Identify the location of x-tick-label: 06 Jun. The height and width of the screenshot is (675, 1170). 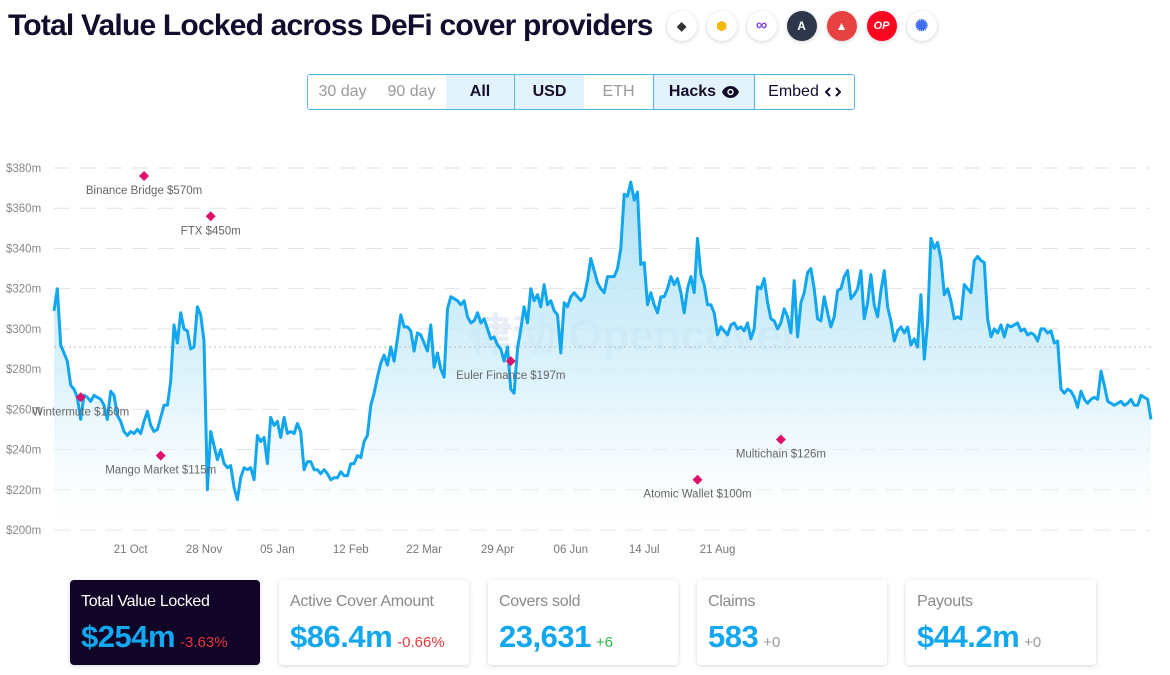
(571, 550).